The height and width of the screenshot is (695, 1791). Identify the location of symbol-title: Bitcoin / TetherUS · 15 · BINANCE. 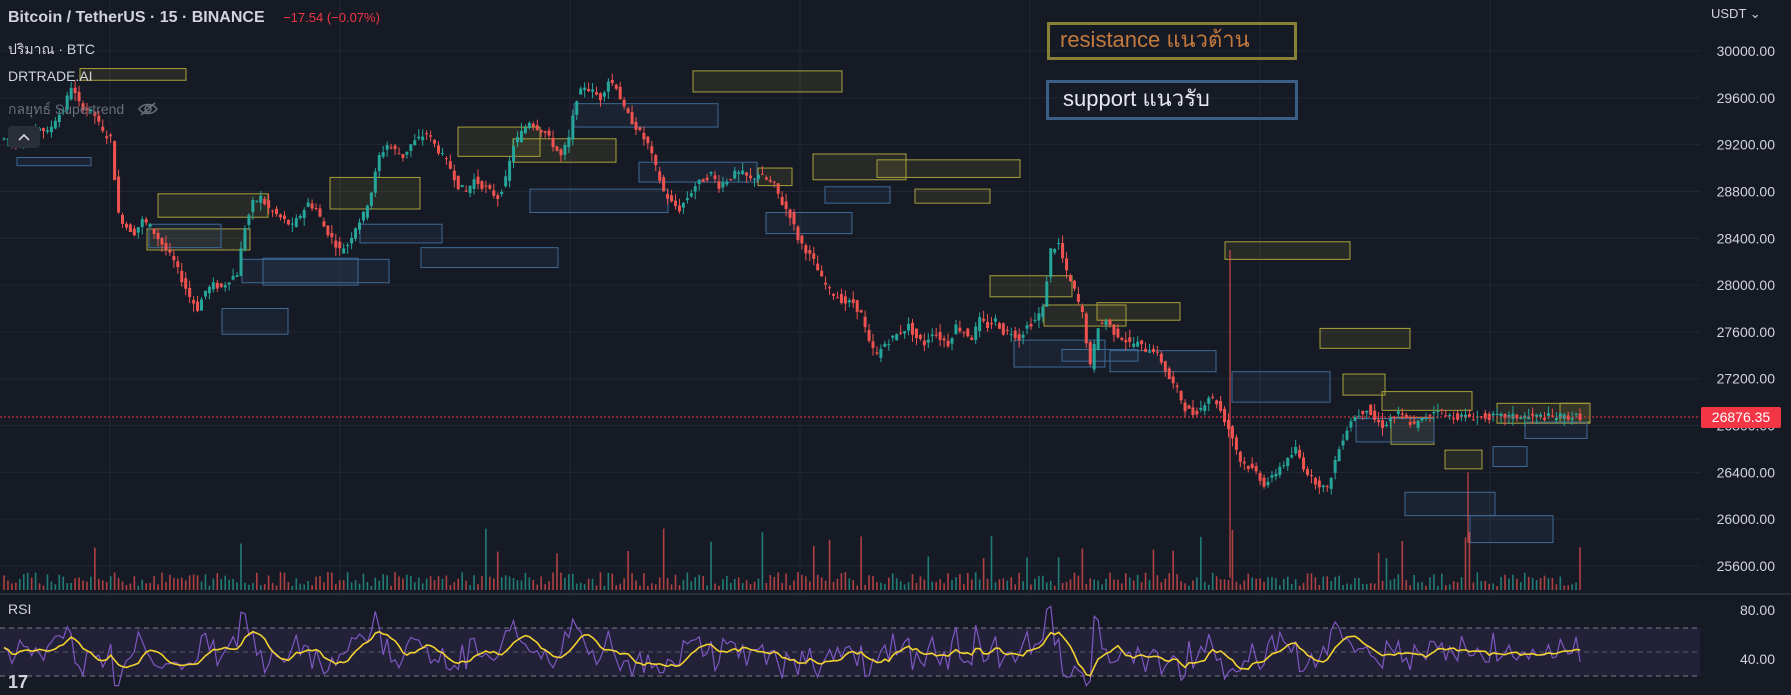
(136, 17).